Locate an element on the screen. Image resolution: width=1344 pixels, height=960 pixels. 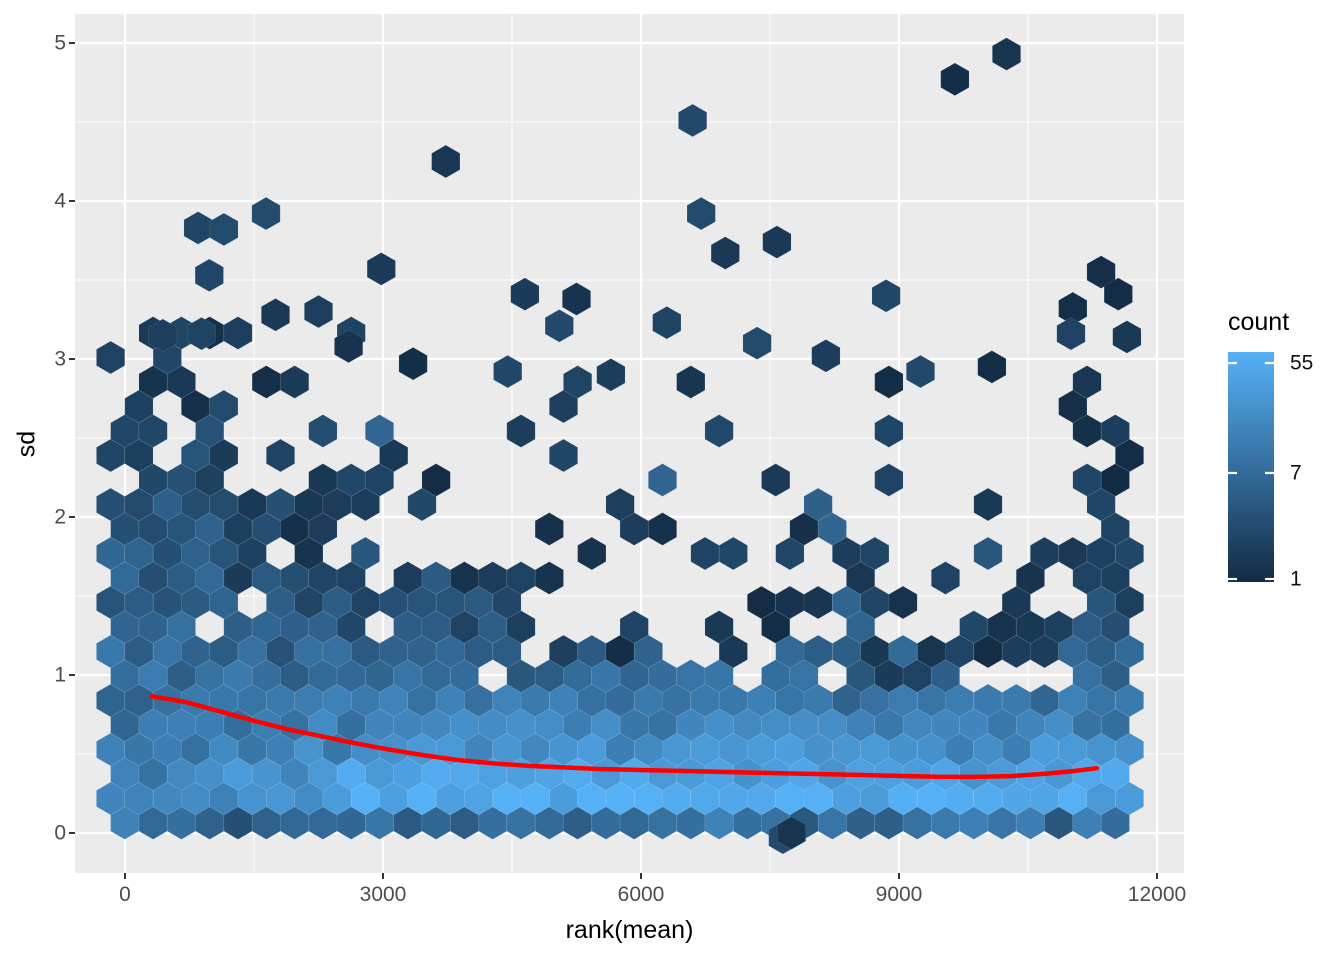
x-tick-label: 12000 is located at coordinates (1157, 894).